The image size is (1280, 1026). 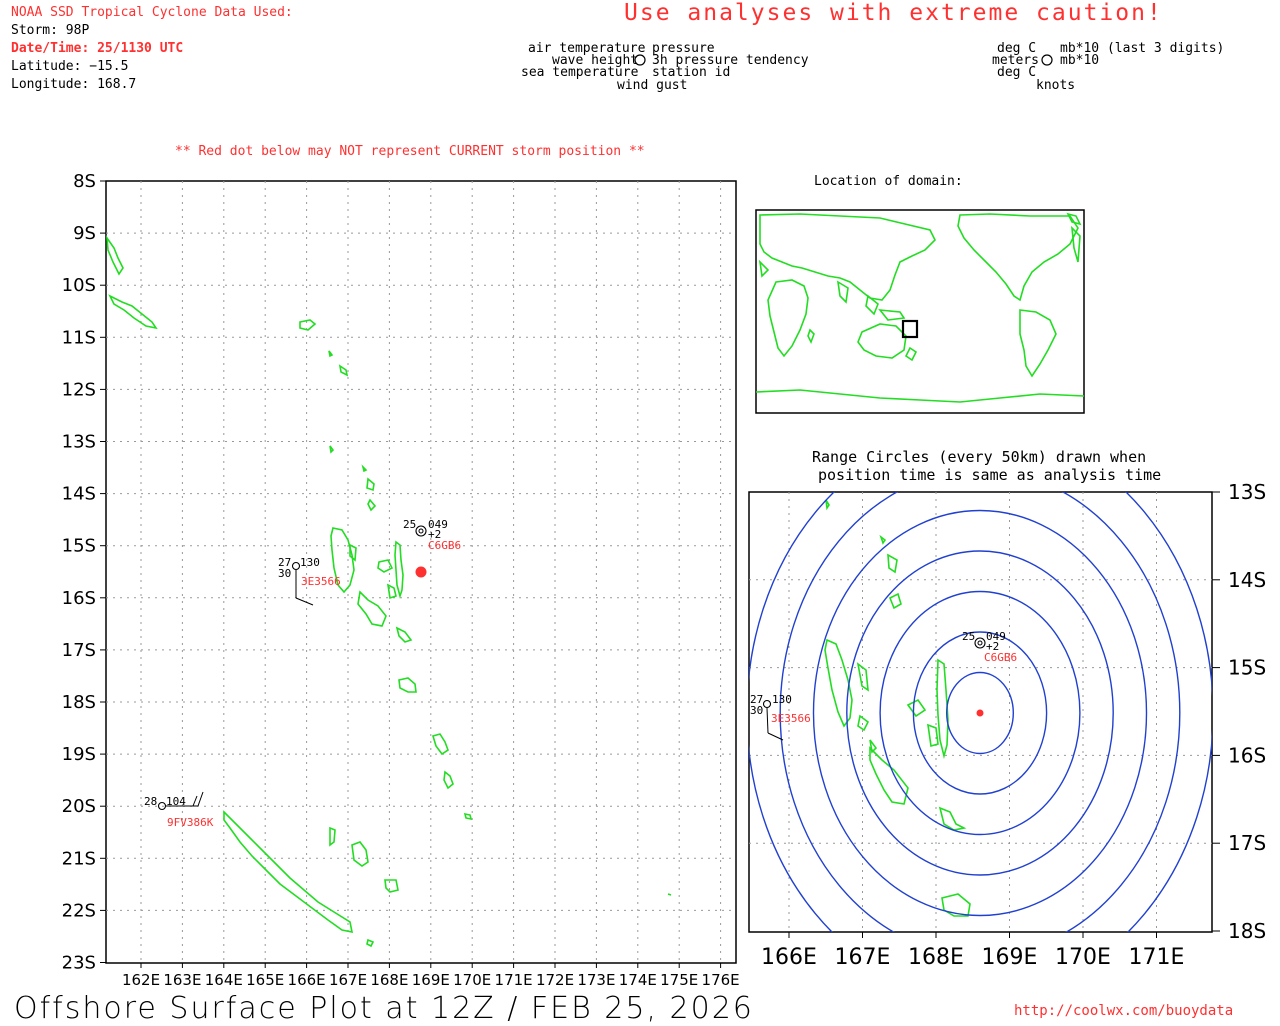 I want to click on main-lon-label: 173E, so click(x=596, y=980).